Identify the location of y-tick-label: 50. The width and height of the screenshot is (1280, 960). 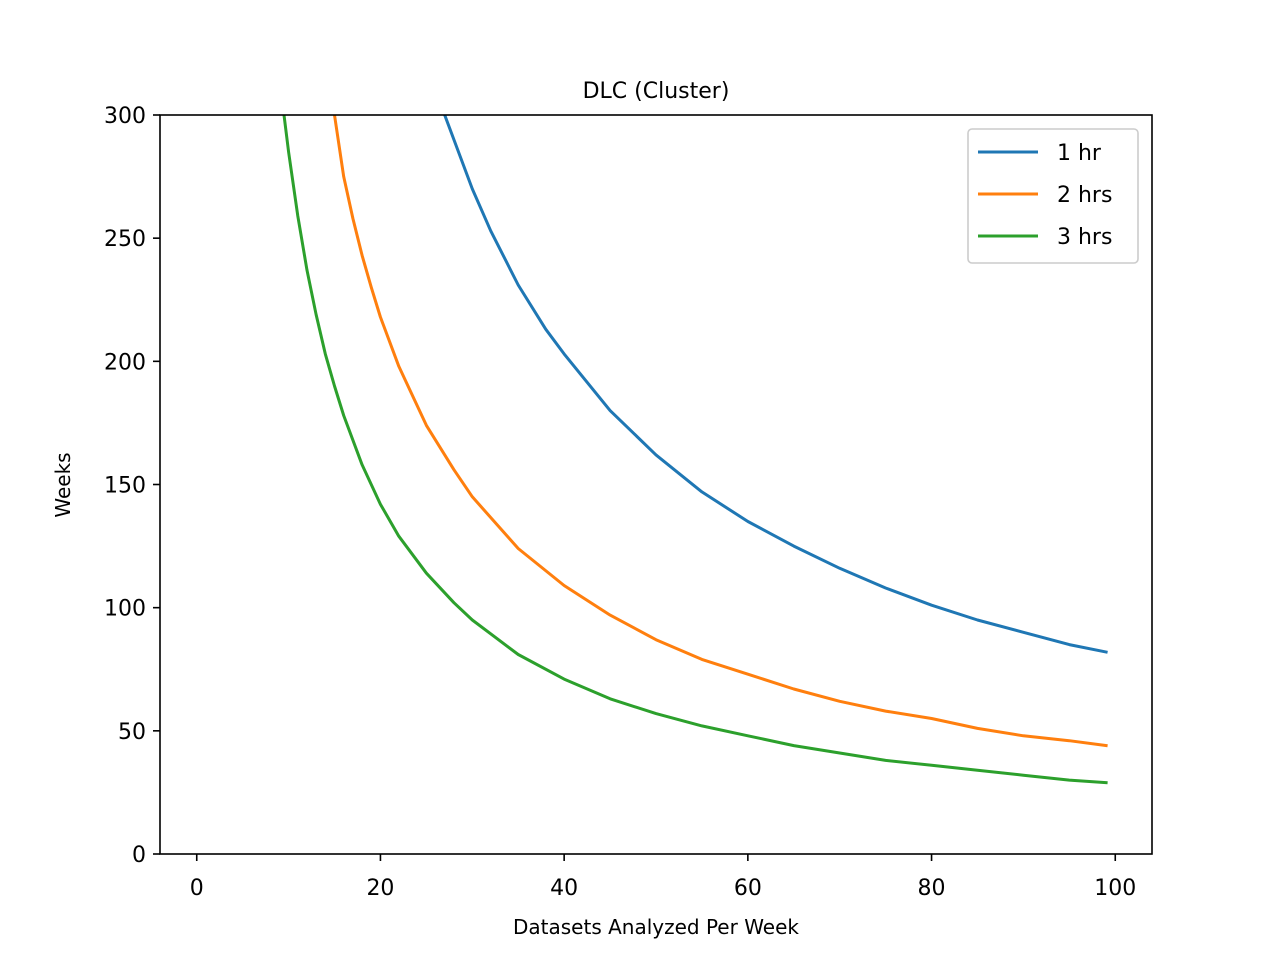
(132, 732).